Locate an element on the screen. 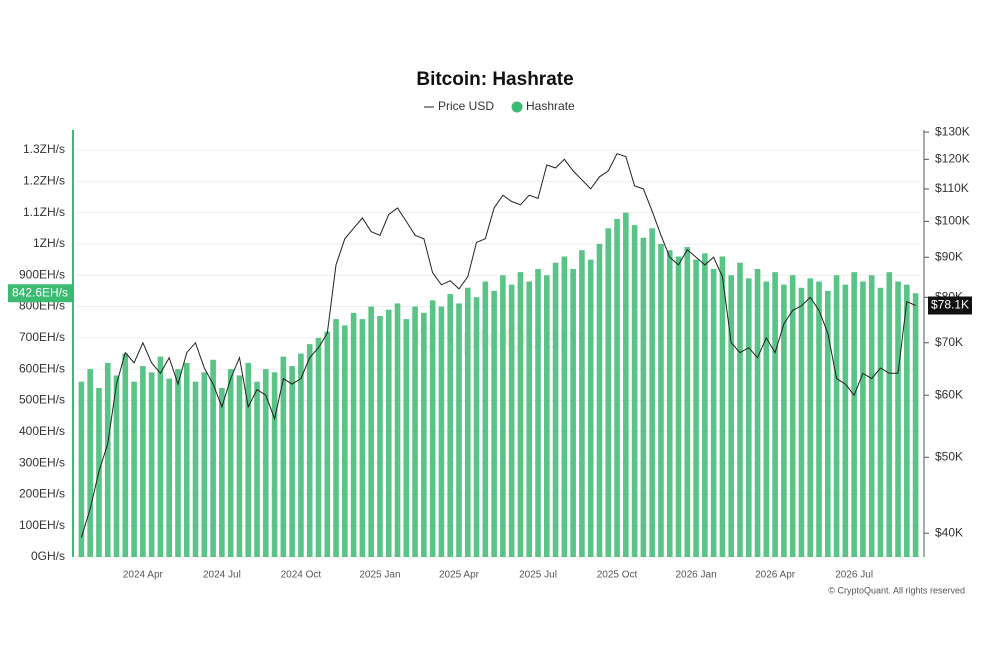  x-tick-label: 2026 Jul is located at coordinates (854, 575).